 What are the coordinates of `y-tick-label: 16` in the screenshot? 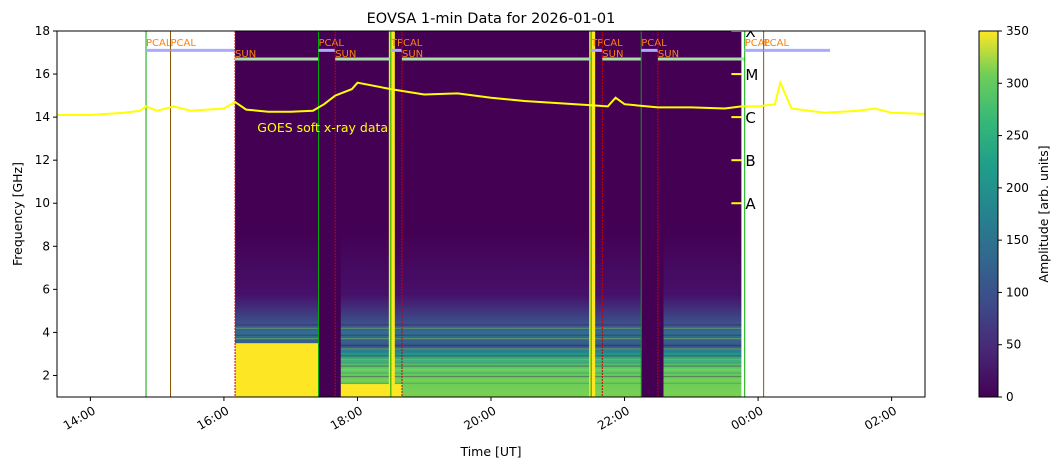 It's located at (42, 74).